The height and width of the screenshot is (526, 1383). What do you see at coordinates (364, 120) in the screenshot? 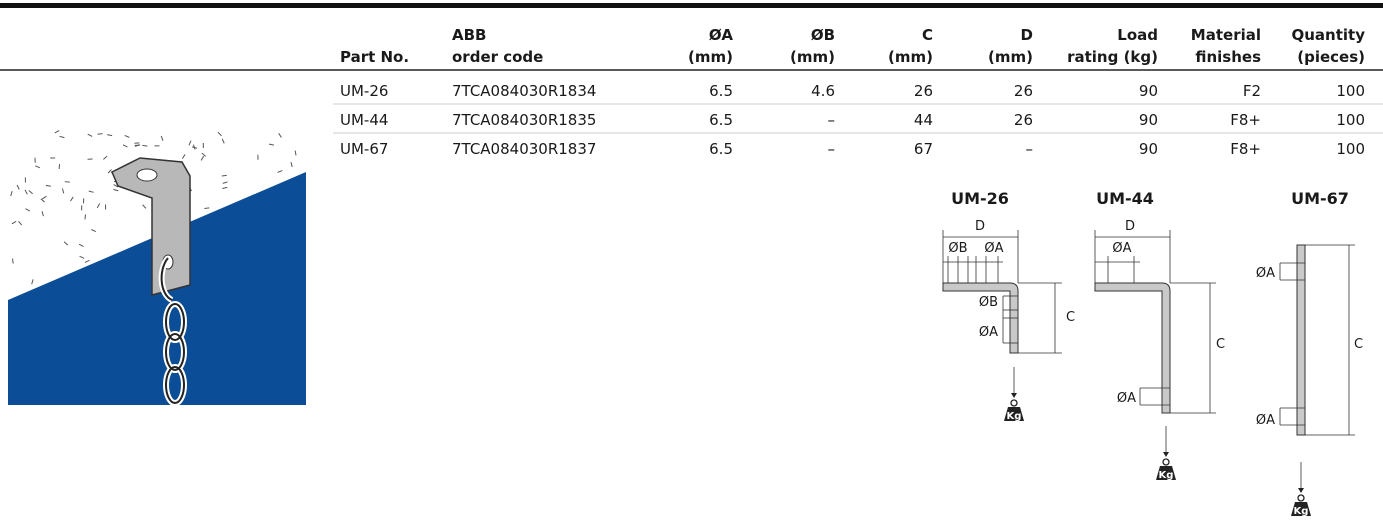
I see `table-cell: UM-44` at bounding box center [364, 120].